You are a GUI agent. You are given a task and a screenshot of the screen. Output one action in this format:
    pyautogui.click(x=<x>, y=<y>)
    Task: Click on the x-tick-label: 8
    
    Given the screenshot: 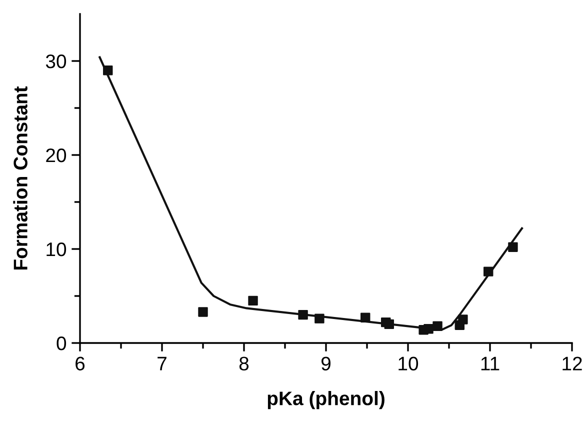 What is the action you would take?
    pyautogui.click(x=244, y=363)
    